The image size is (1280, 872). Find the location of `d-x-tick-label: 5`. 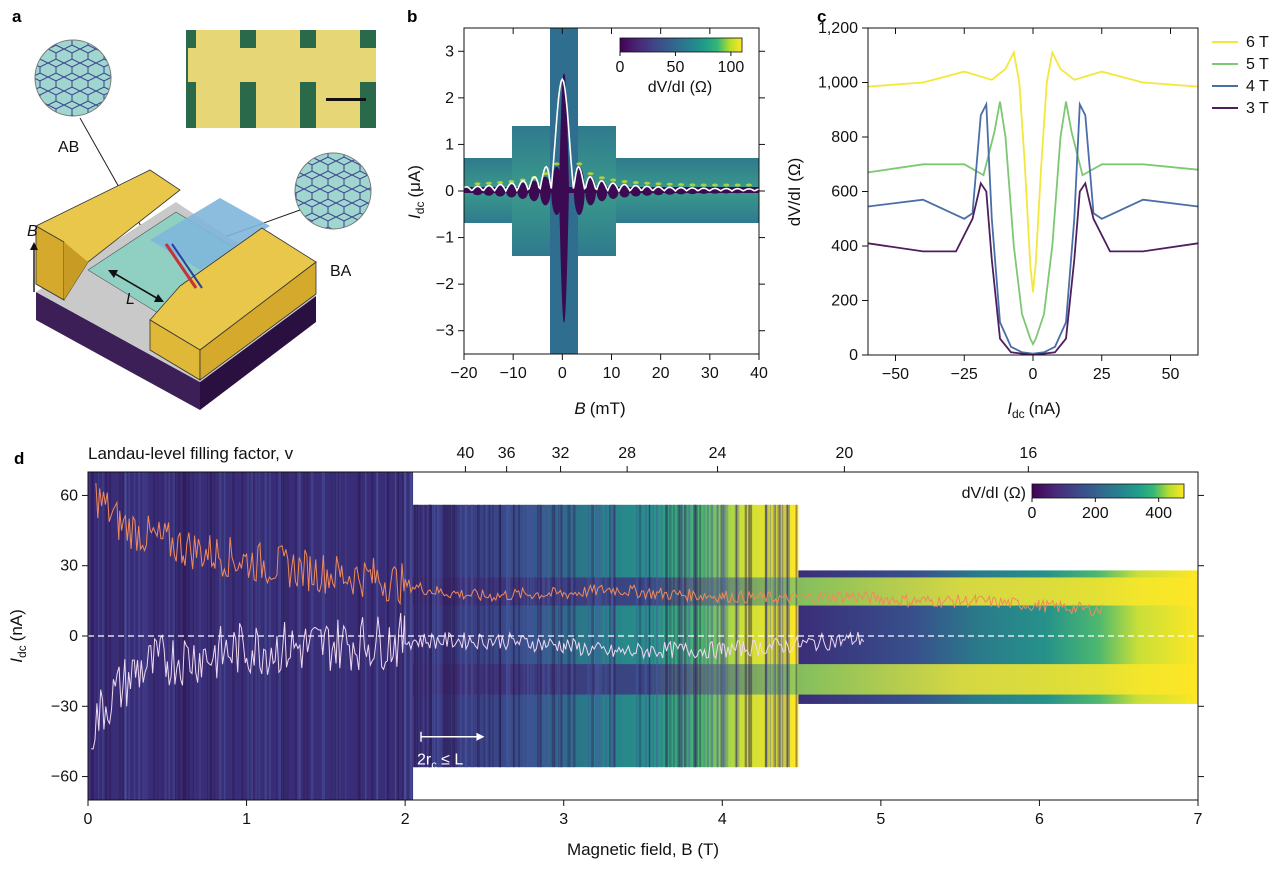

d-x-tick-label: 5 is located at coordinates (880, 819).